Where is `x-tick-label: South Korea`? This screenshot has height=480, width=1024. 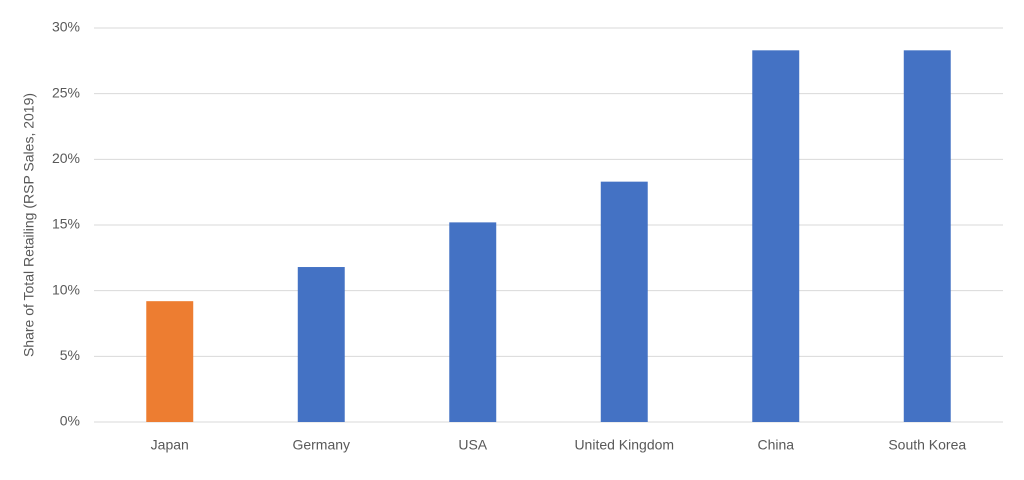 x-tick-label: South Korea is located at coordinates (927, 445).